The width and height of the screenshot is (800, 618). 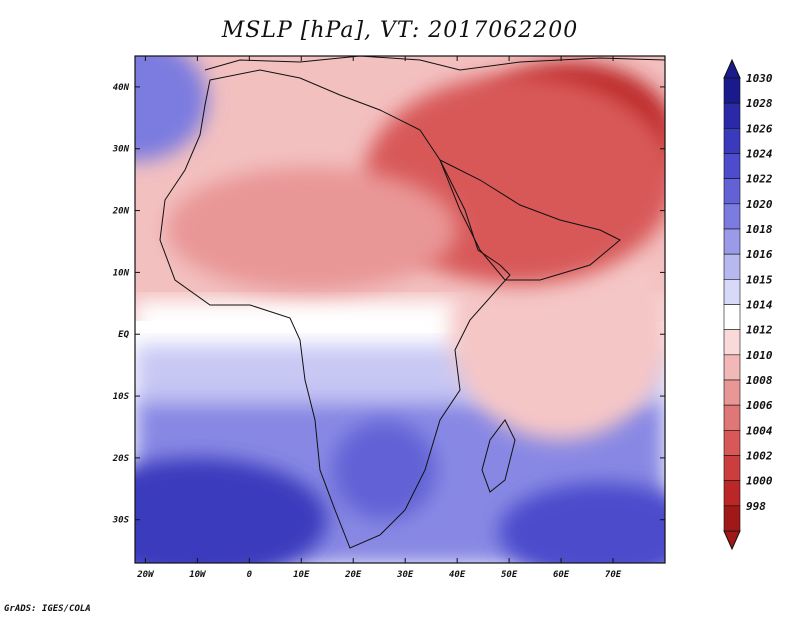 I want to click on colorbar-label: 1006, so click(x=759, y=405).